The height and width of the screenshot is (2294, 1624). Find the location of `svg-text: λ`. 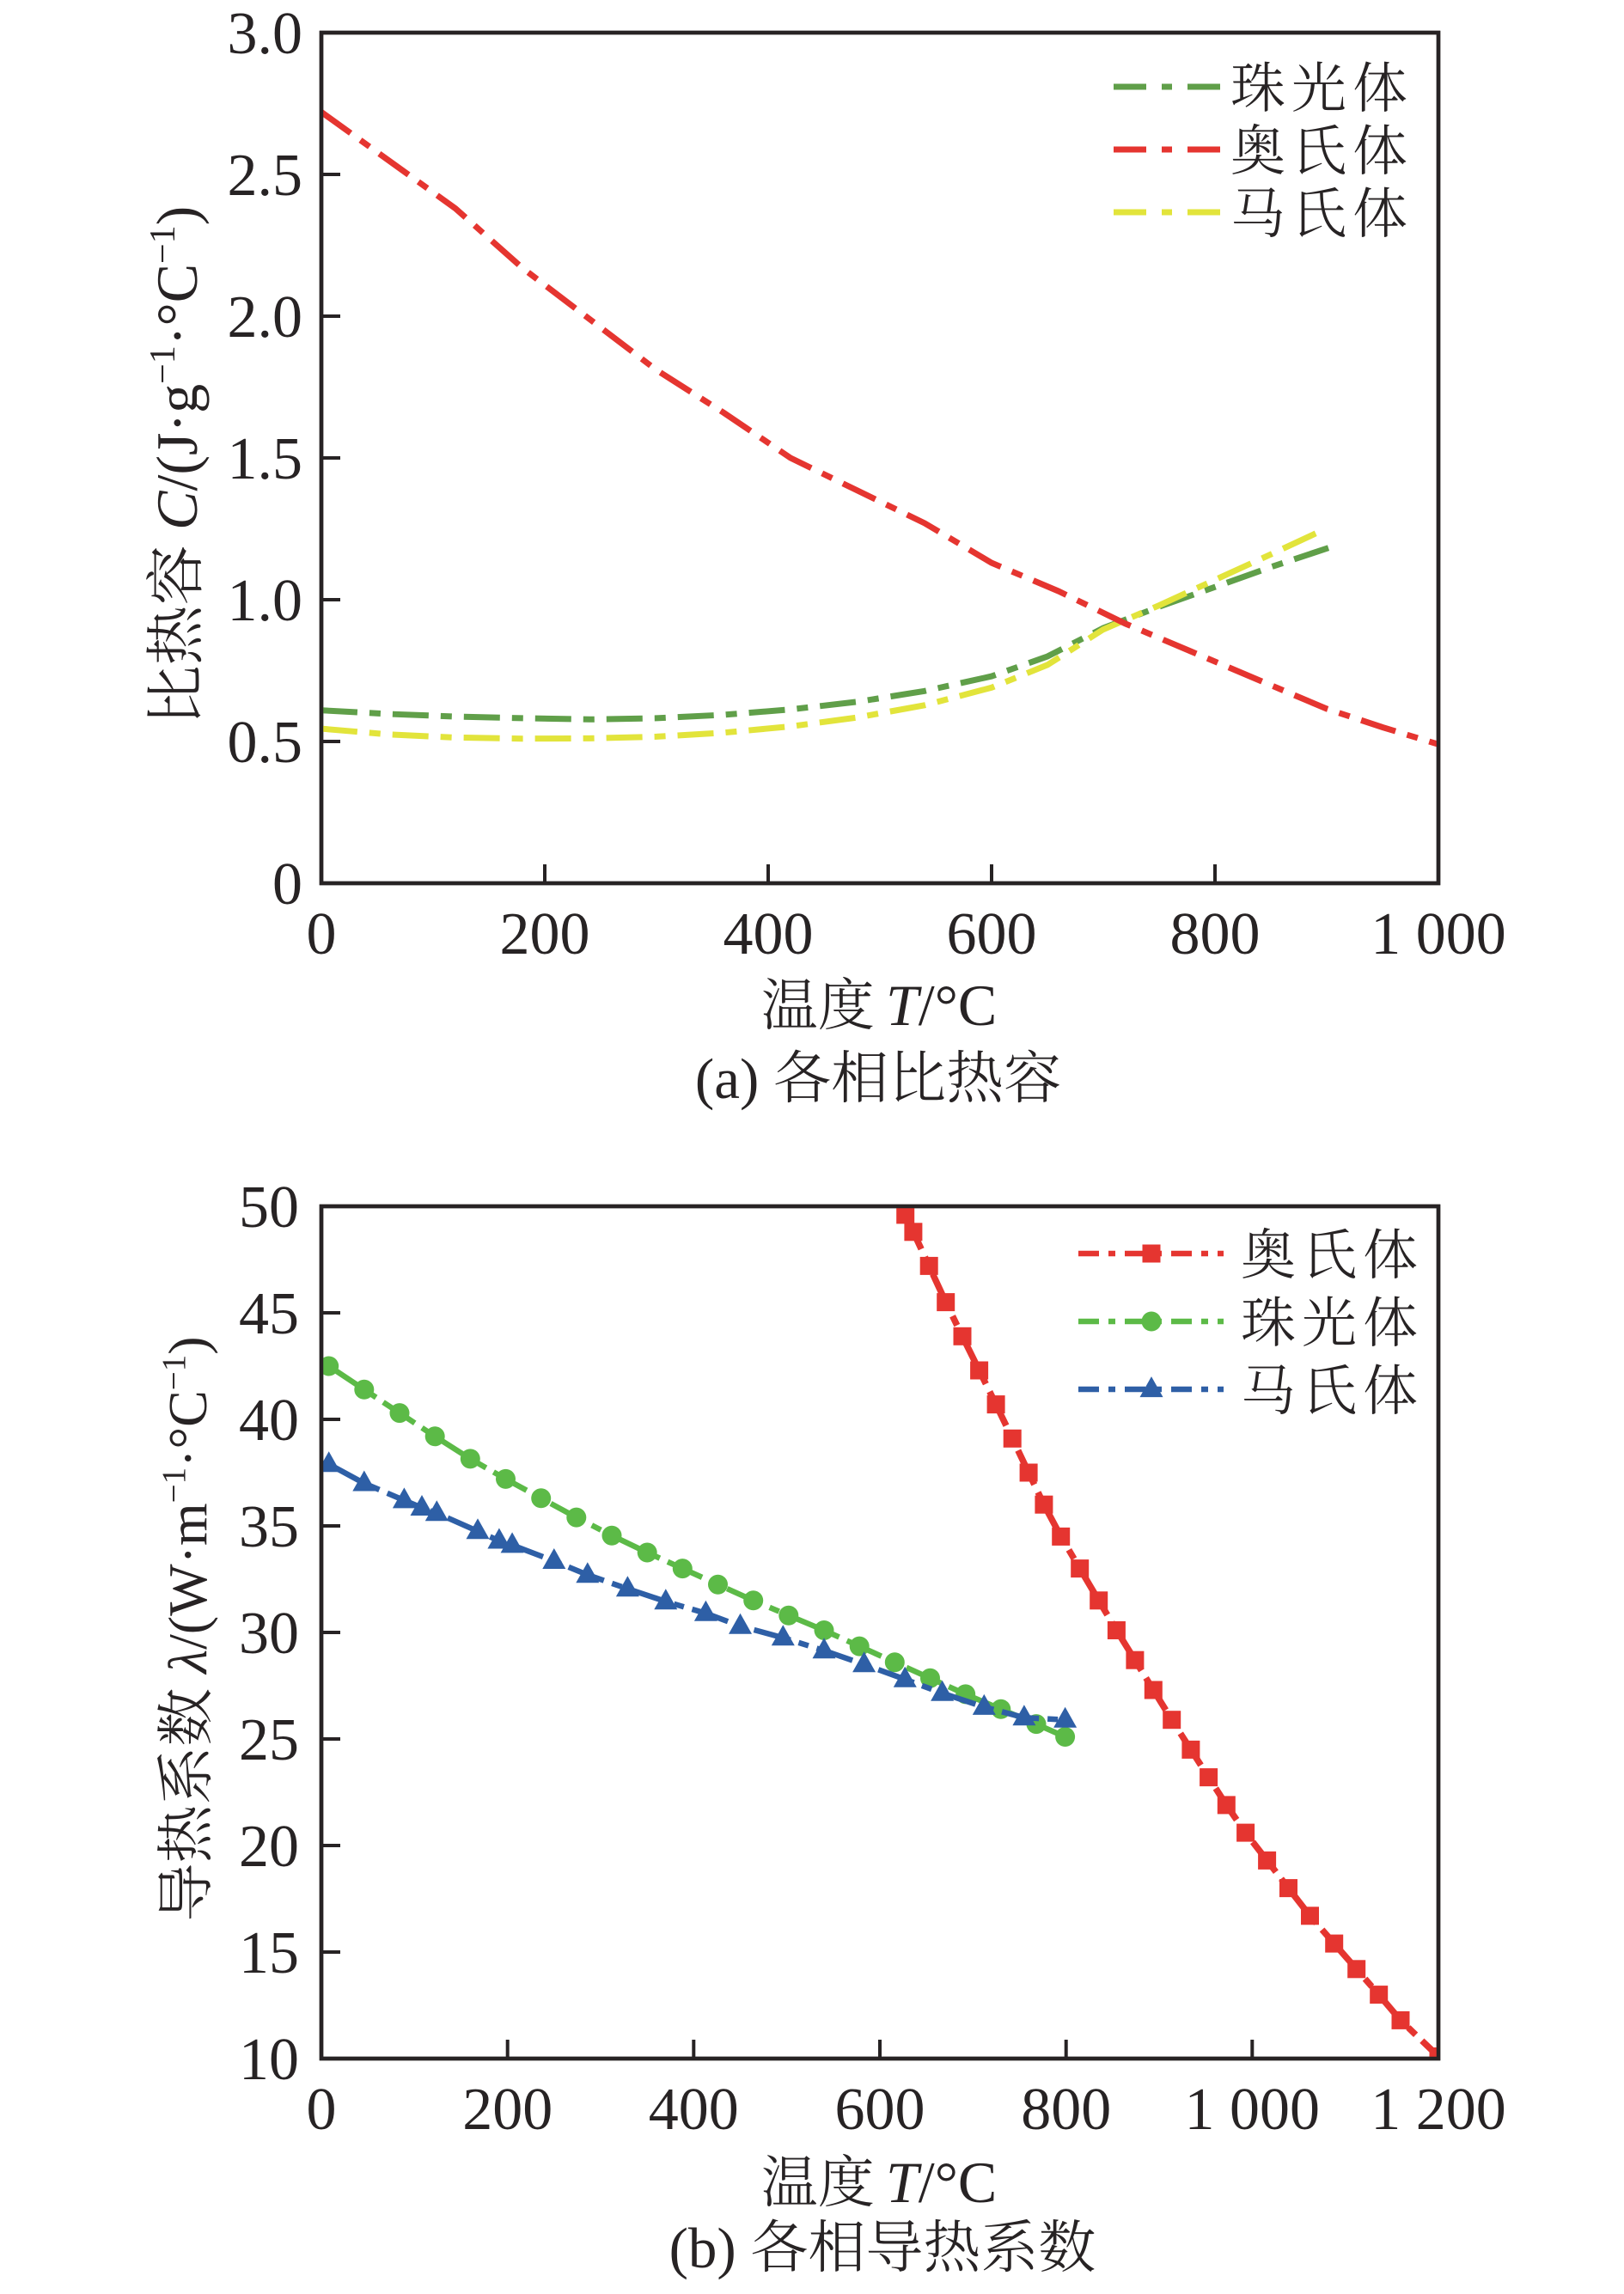

svg-text: λ is located at coordinates (187, 1662).